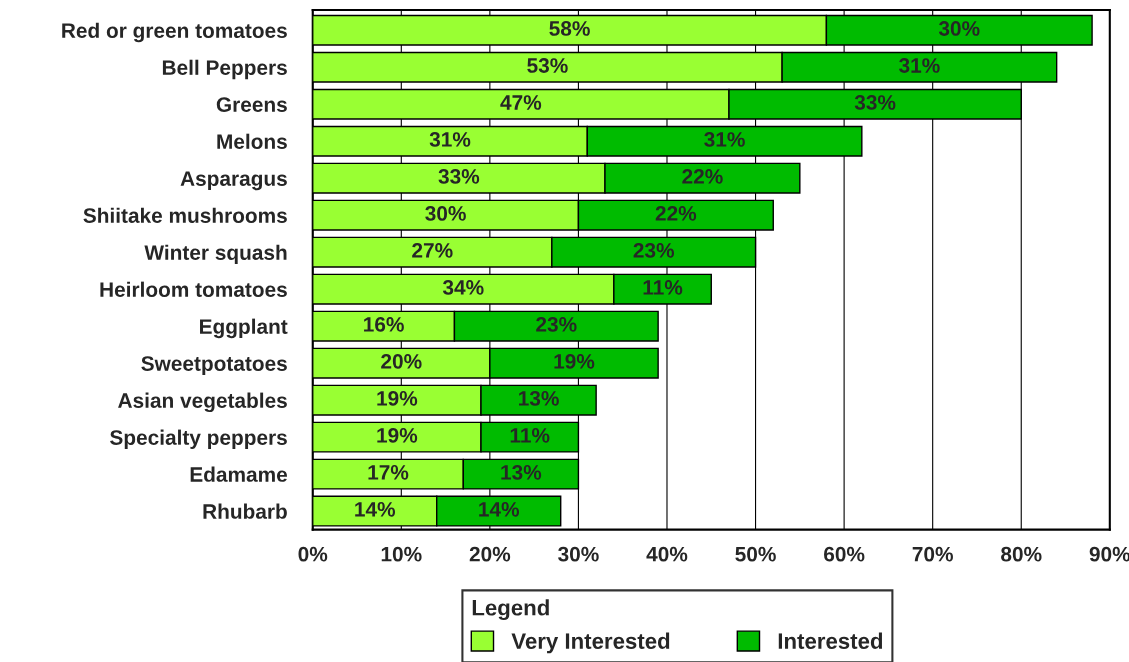 The width and height of the screenshot is (1129, 662). What do you see at coordinates (590, 643) in the screenshot?
I see `legend-label: Very Interested` at bounding box center [590, 643].